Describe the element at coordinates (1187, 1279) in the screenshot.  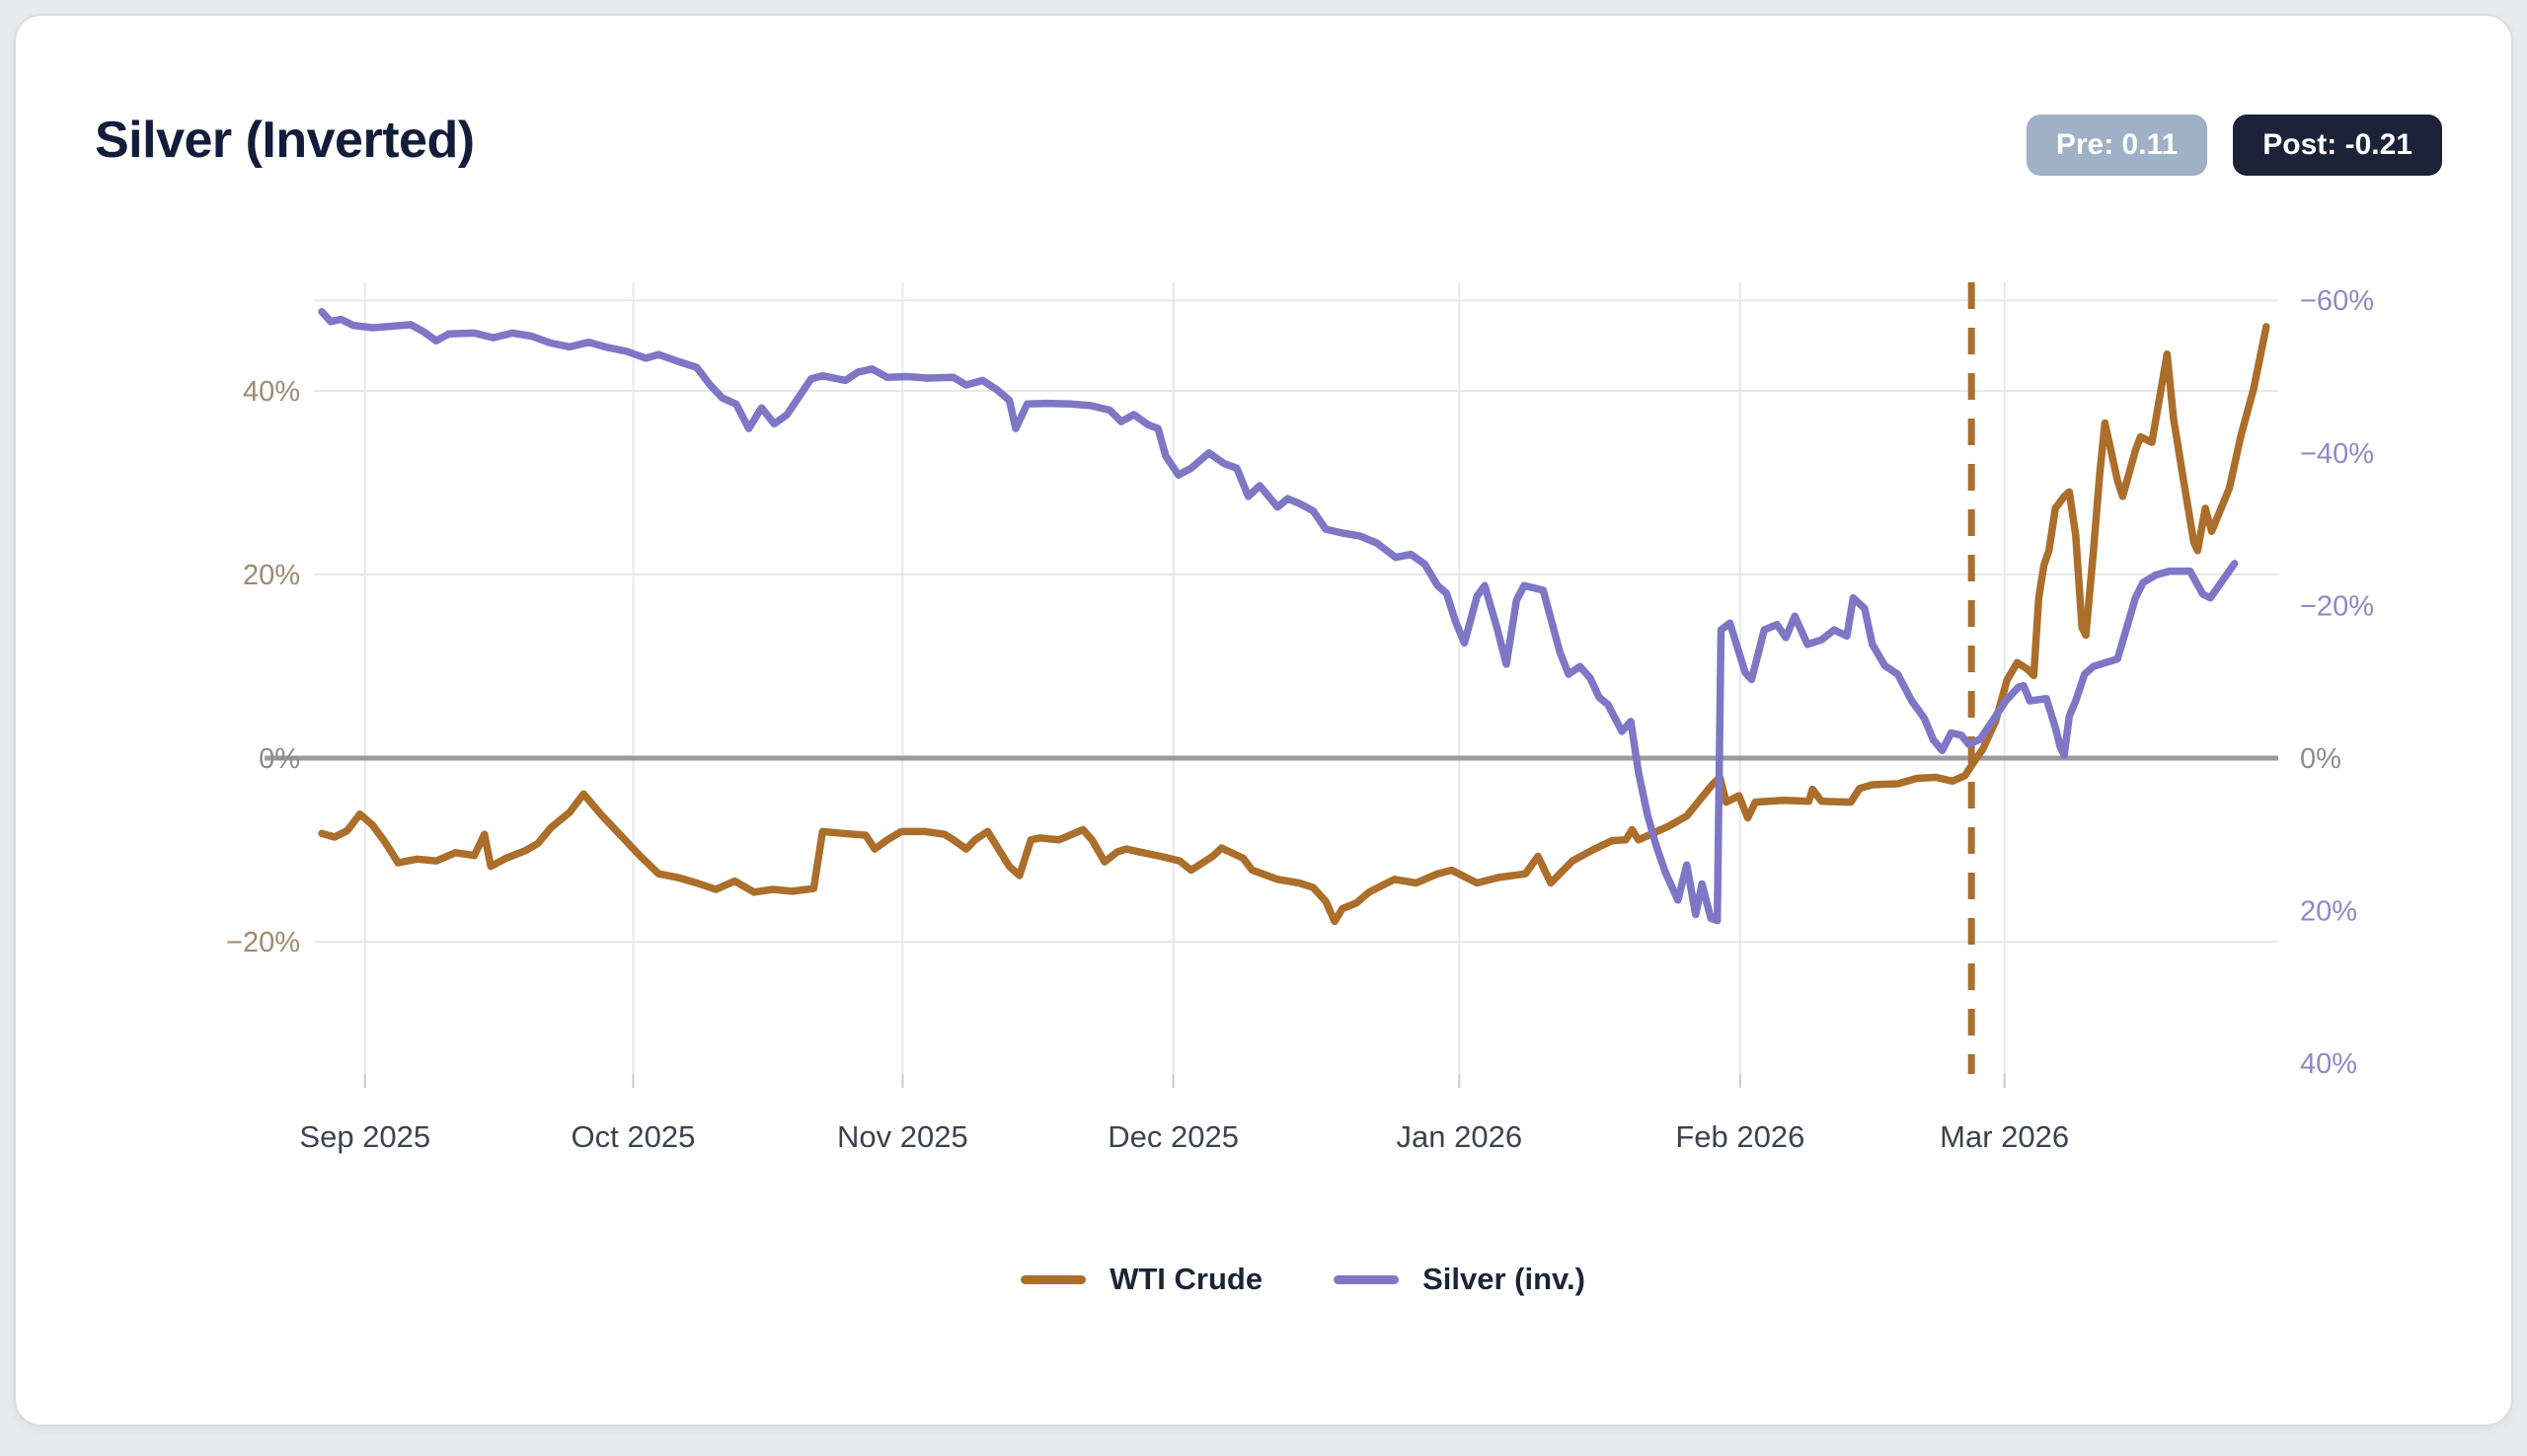
I see `wti-legend-label: WTI Crude` at that location.